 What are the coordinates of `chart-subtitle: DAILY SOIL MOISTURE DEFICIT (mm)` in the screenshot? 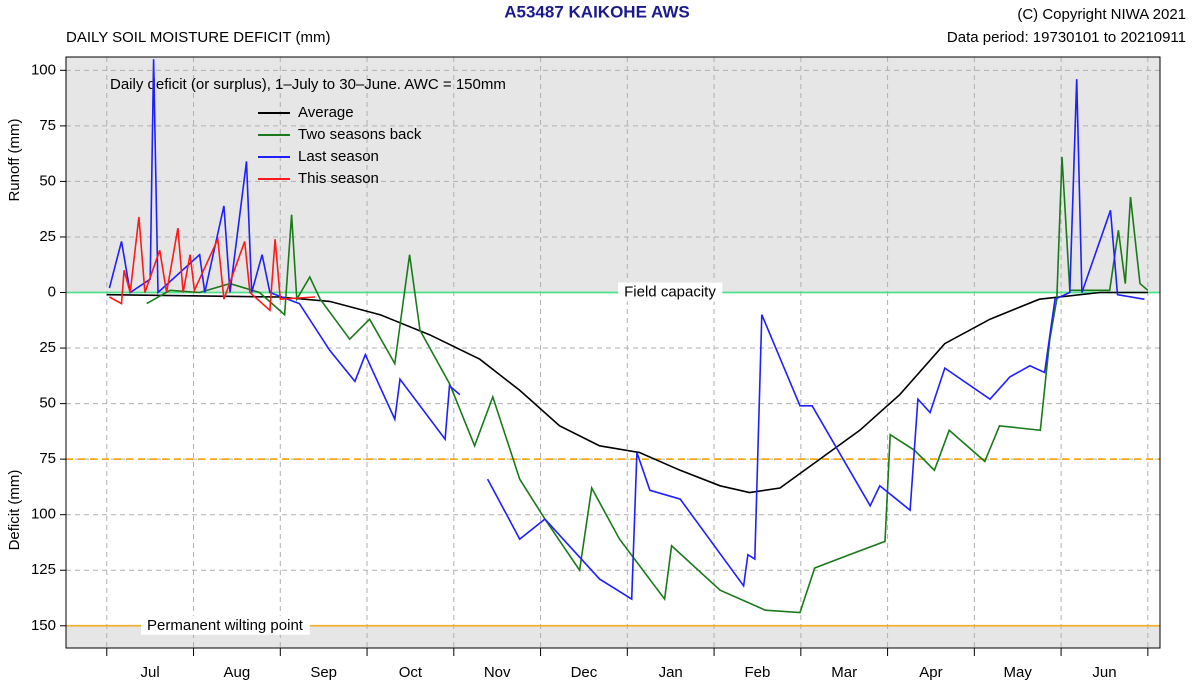 It's located at (198, 37).